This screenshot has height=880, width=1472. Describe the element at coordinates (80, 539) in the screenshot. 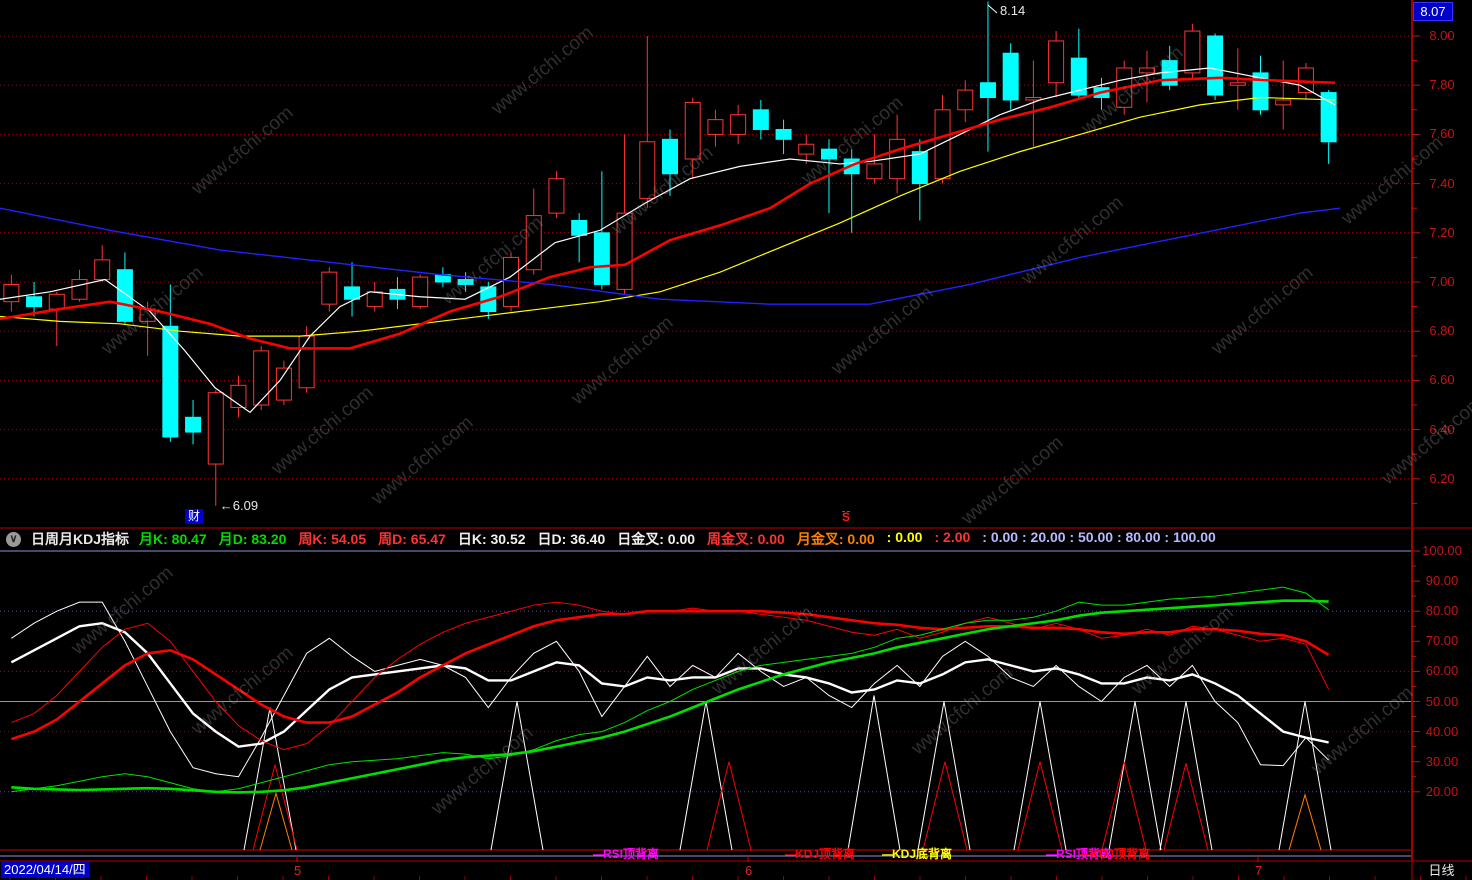

I see `indicator-title: 日周月KDJ指标` at that location.